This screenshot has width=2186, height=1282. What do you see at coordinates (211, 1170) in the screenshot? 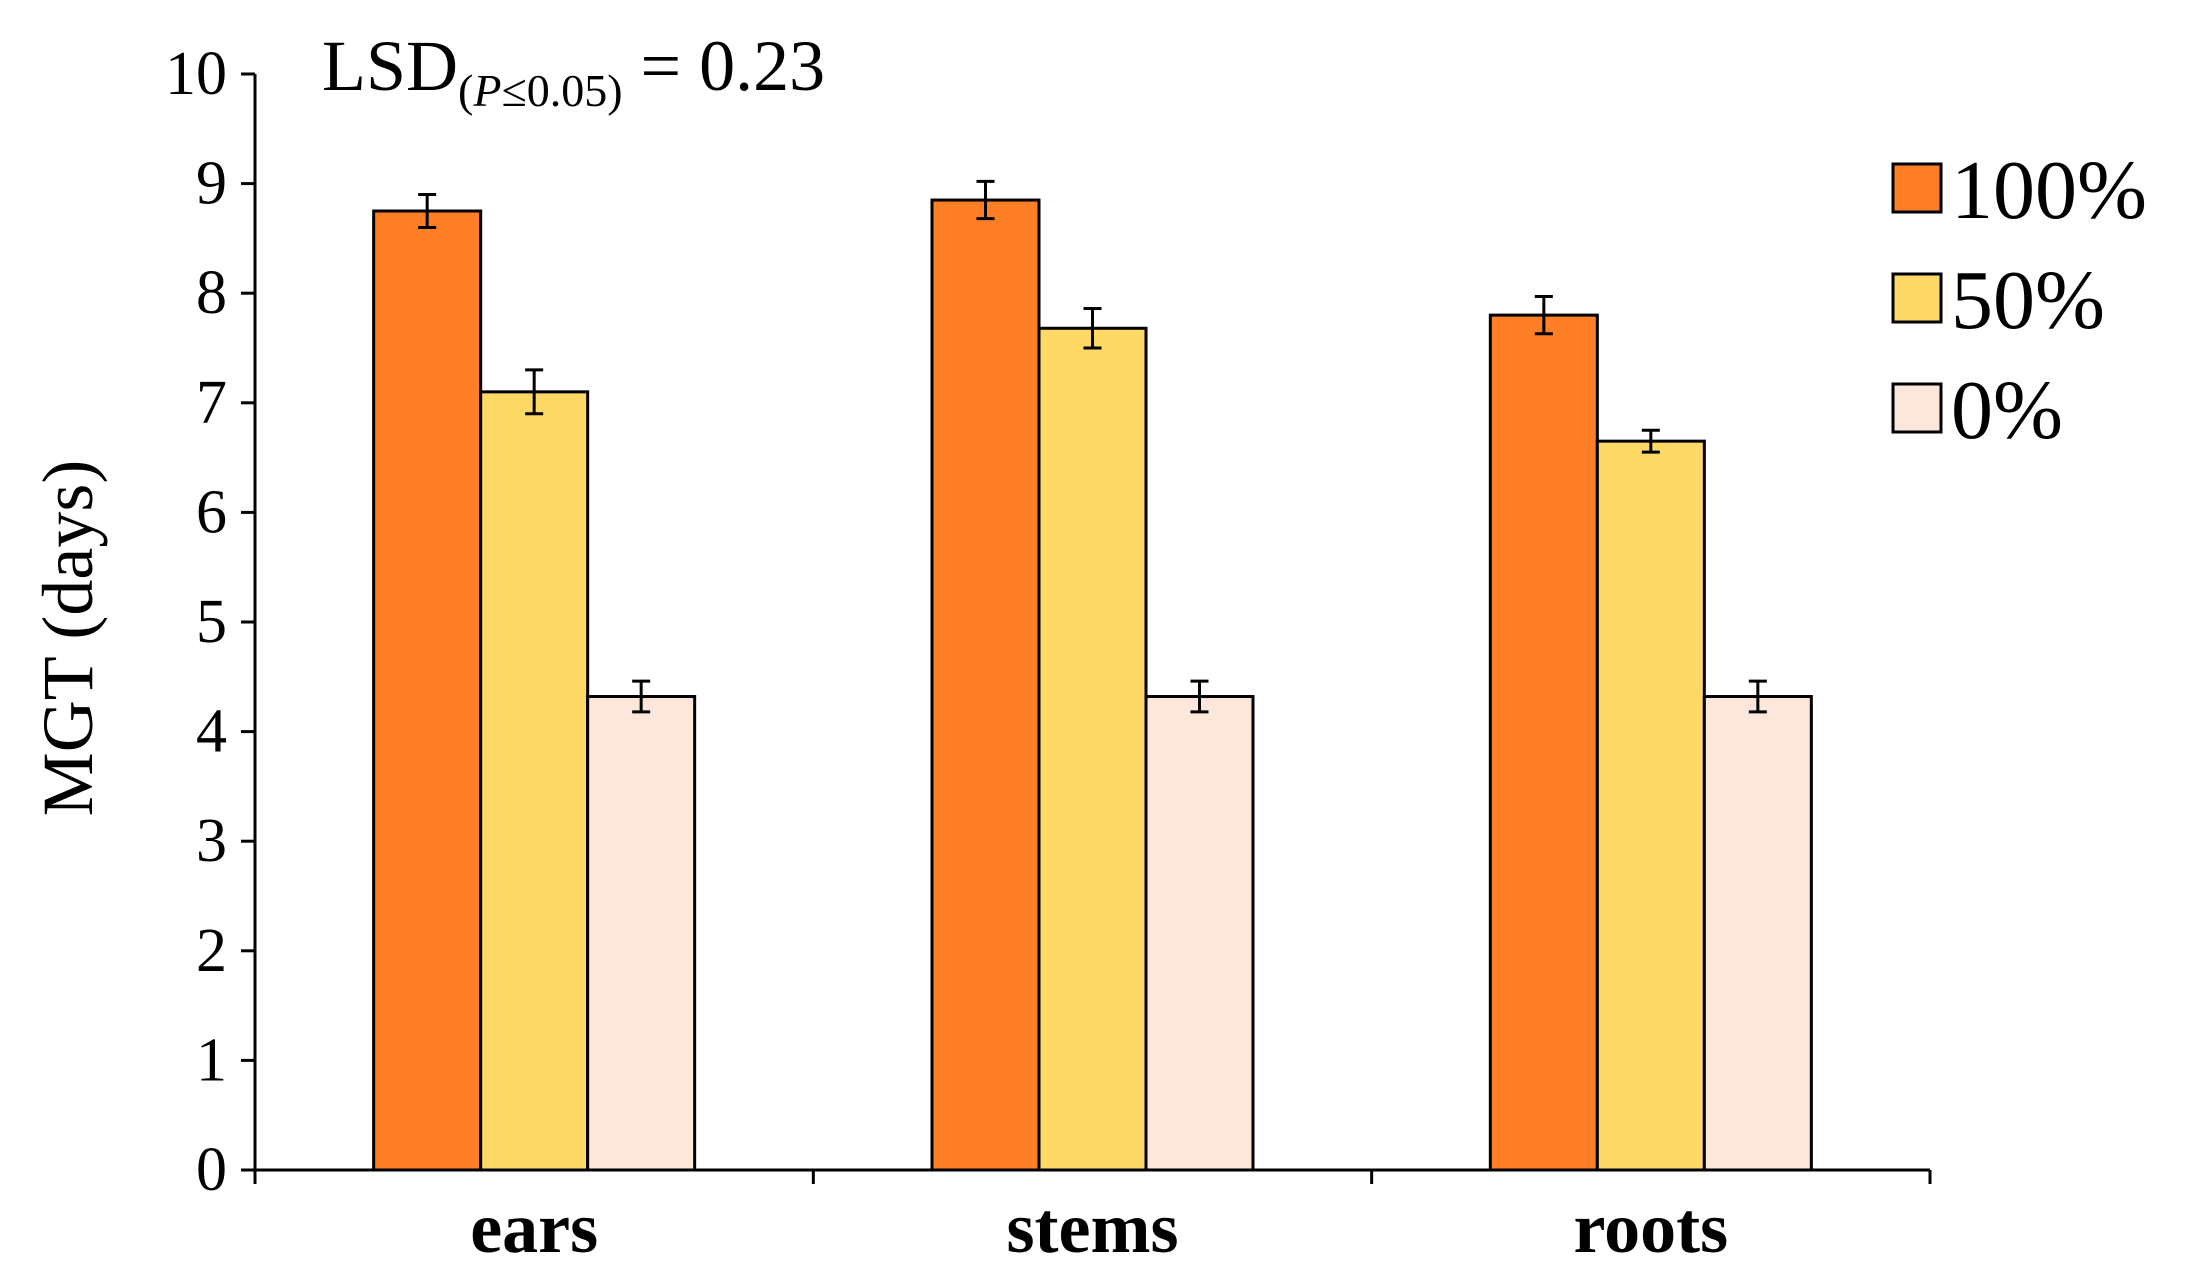
I see `y-tick-label: 0` at bounding box center [211, 1170].